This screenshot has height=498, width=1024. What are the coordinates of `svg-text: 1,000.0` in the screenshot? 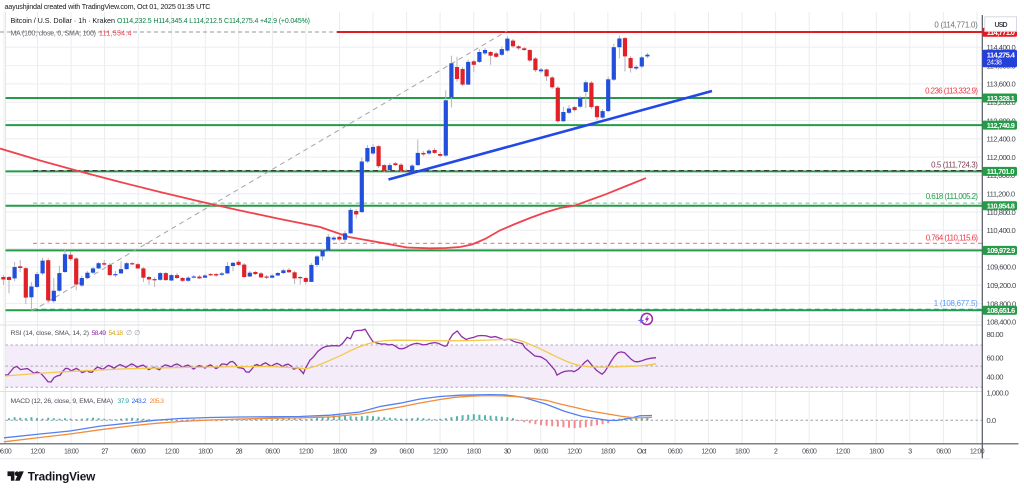 It's located at (998, 392).